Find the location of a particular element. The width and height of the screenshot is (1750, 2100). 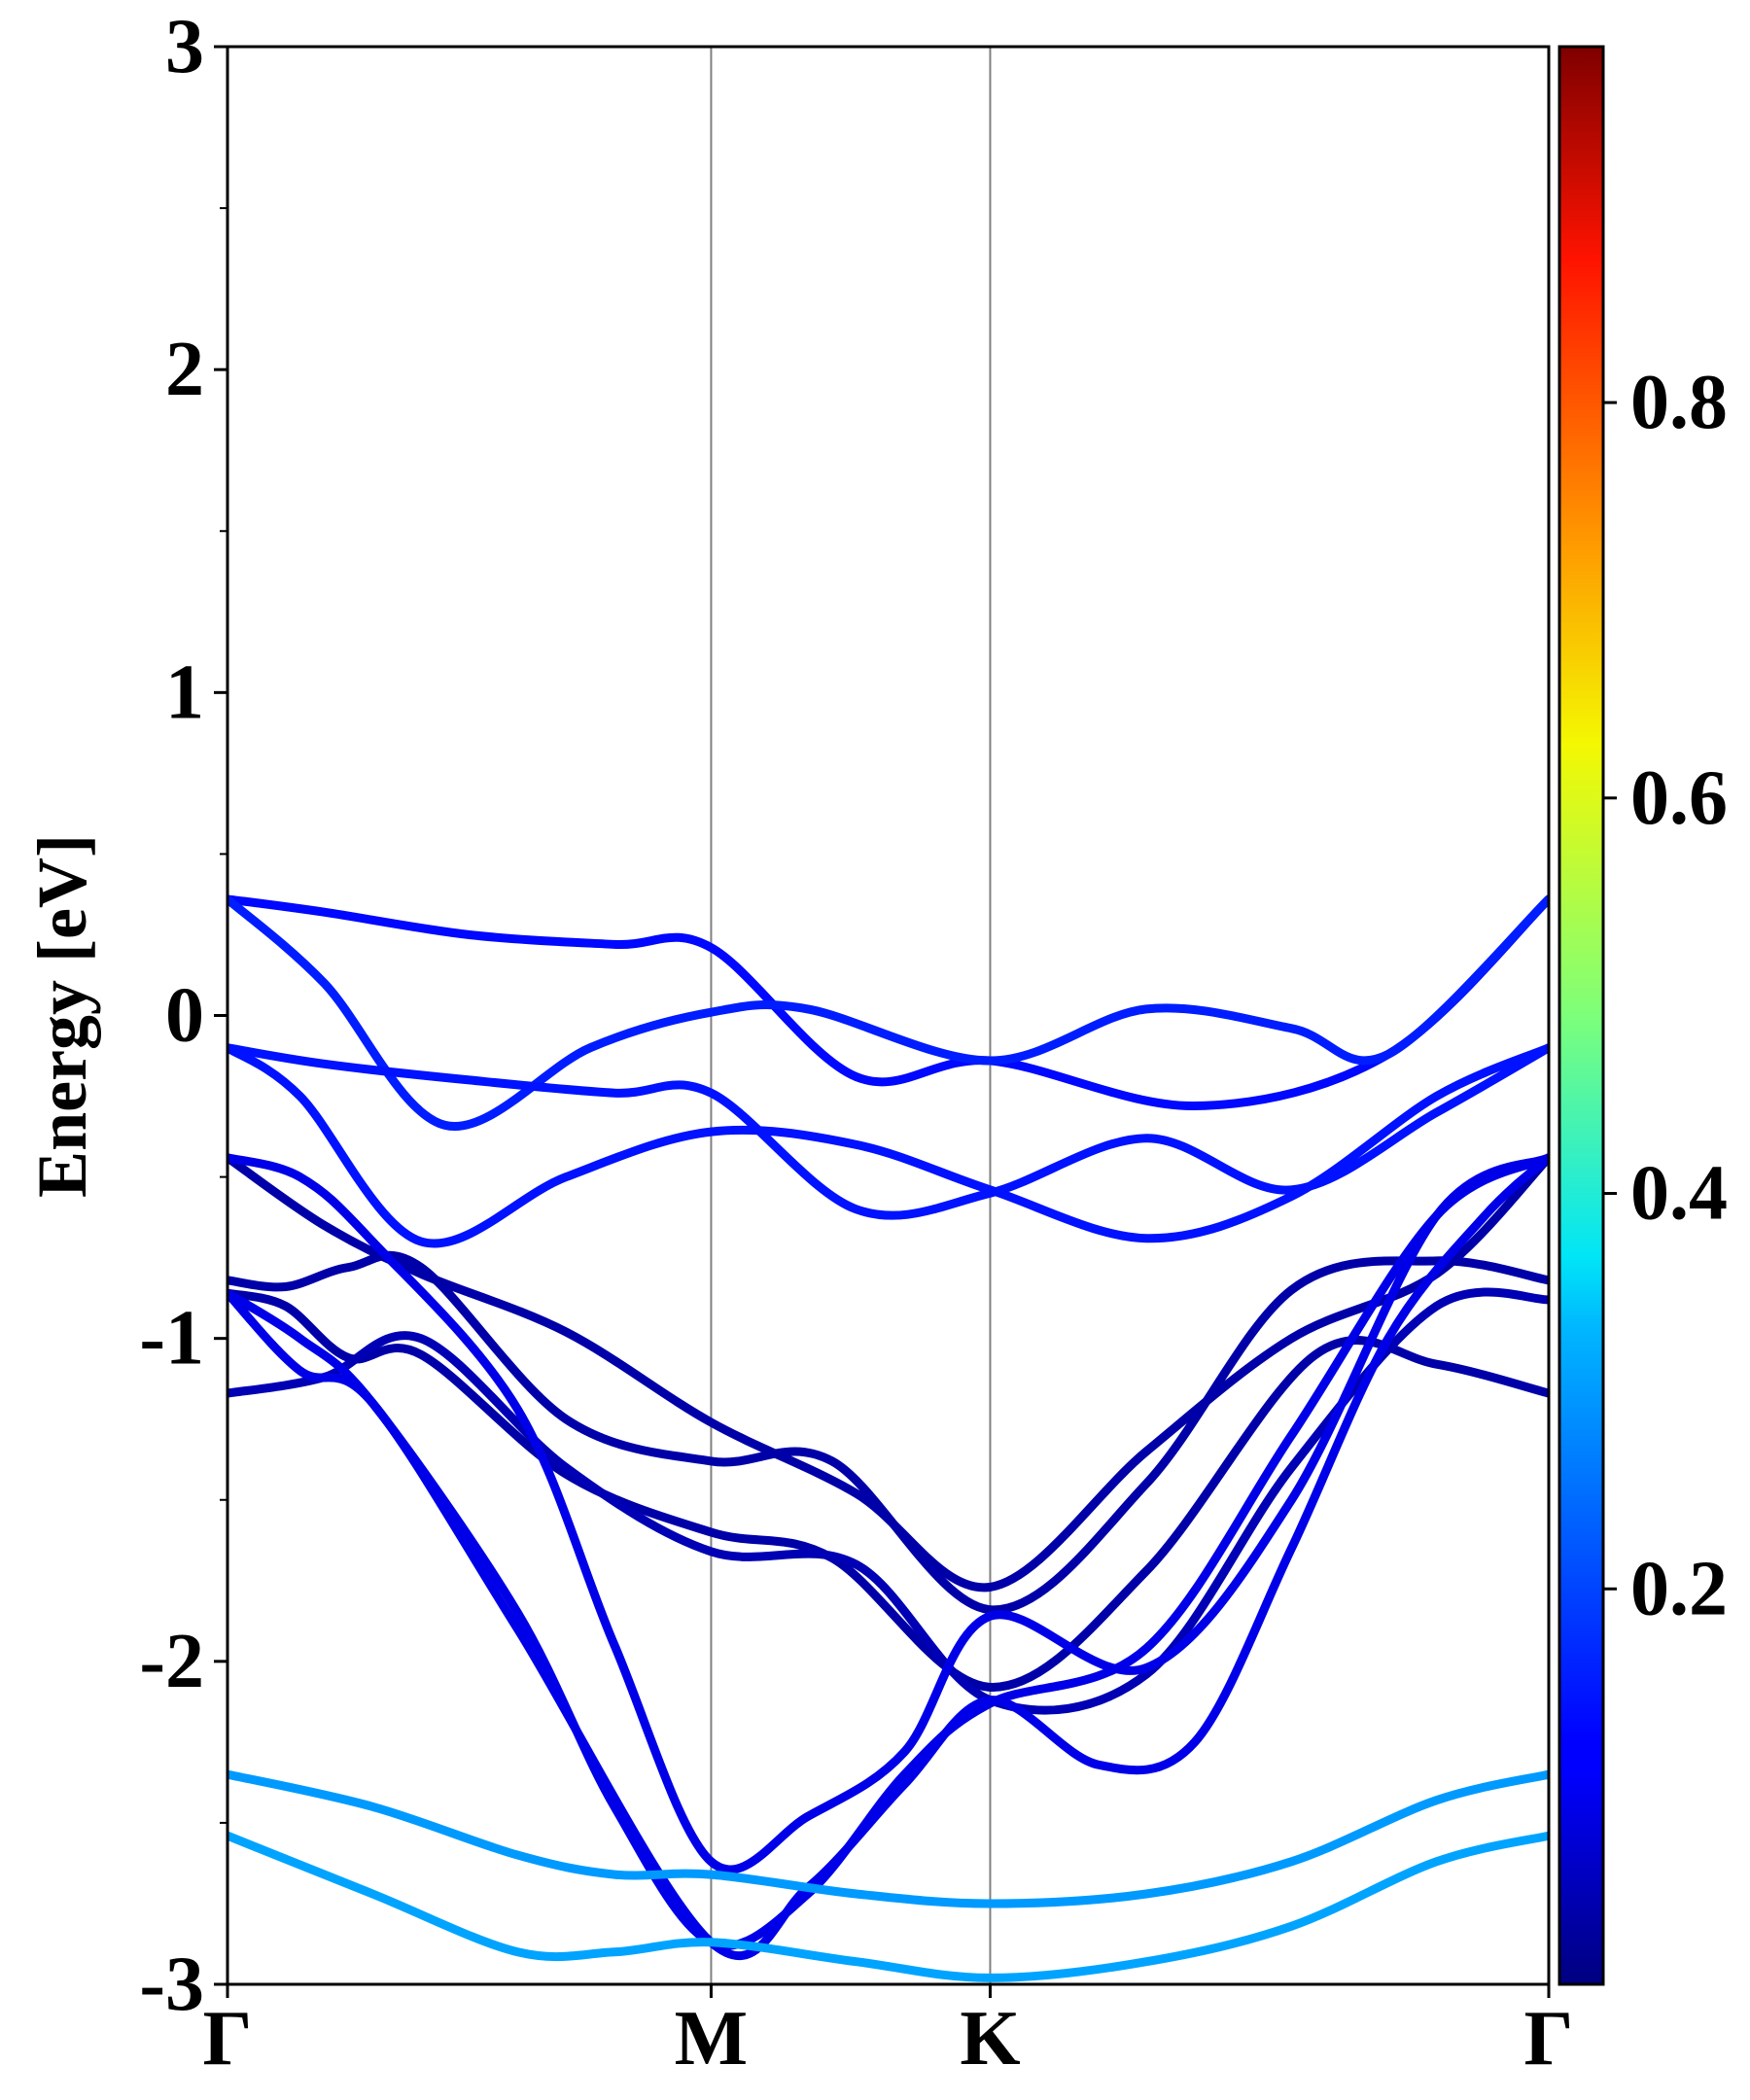

y-tick-label: 0 is located at coordinates (184, 1016).